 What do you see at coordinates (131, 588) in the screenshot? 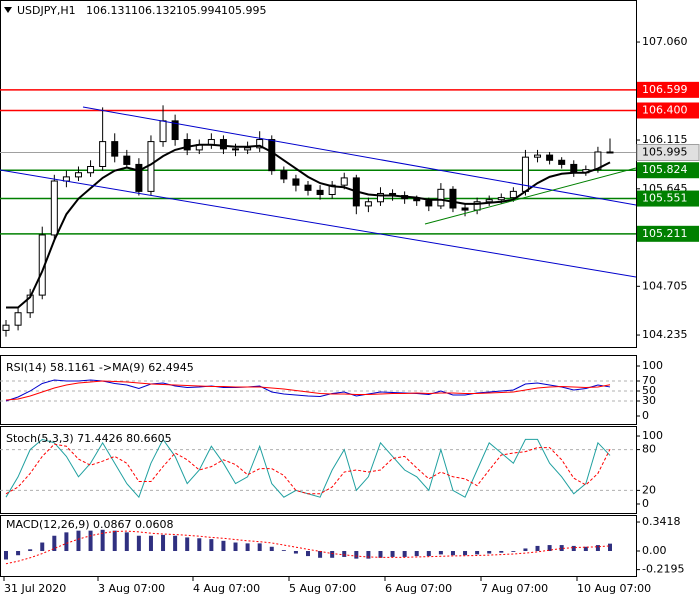
I see `x-tick-label: 3 Aug 07:00` at bounding box center [131, 588].